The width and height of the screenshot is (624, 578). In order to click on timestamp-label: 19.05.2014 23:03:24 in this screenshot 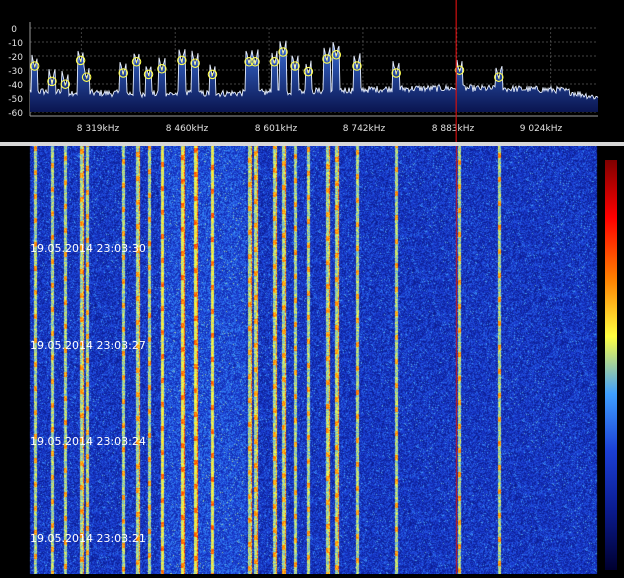, I will do `click(88, 441)`.